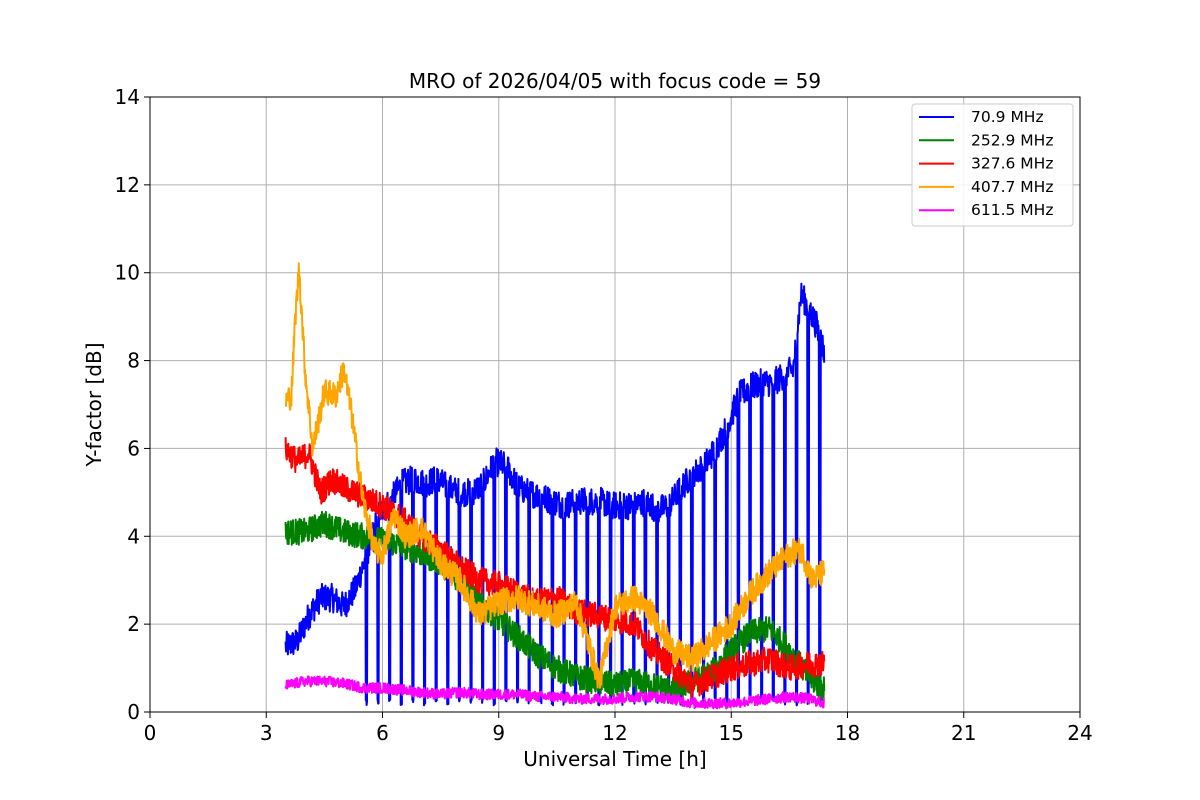 The width and height of the screenshot is (1200, 800). What do you see at coordinates (615, 81) in the screenshot?
I see `chart-title: MRO of 2026/04/05 with focus code = 59` at bounding box center [615, 81].